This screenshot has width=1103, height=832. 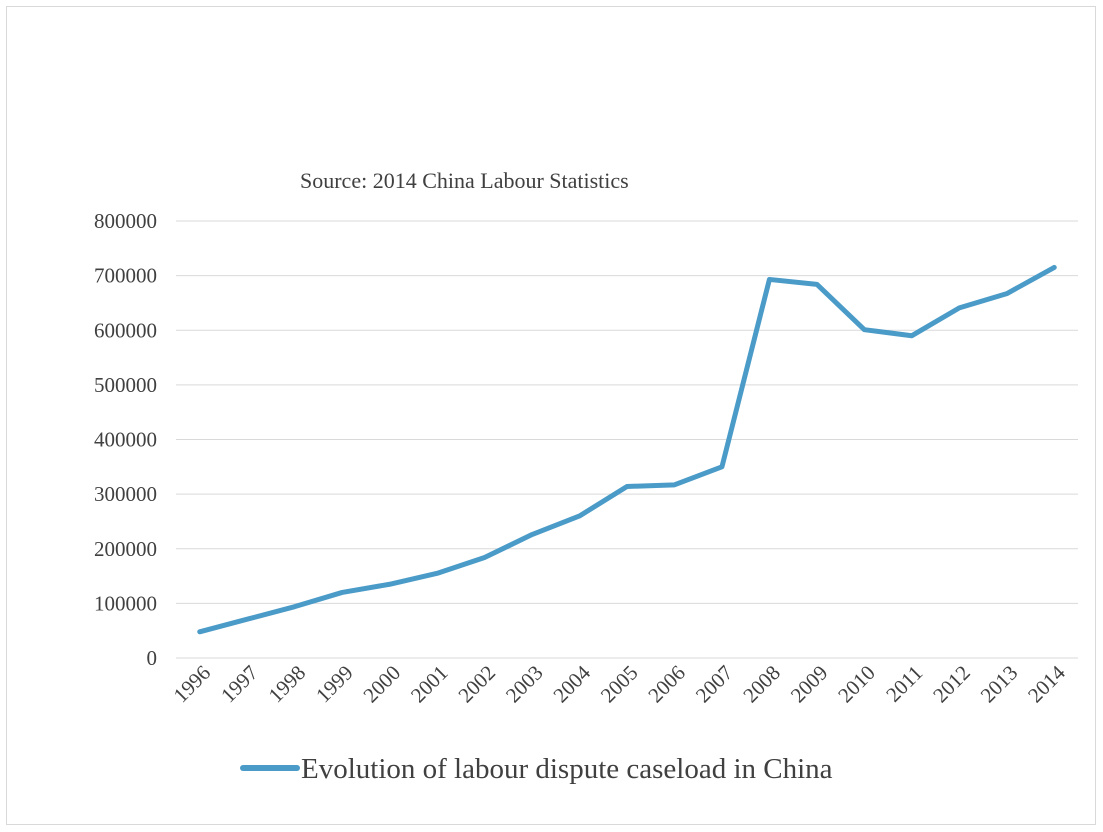 I want to click on x-tick-label: 2011, so click(x=904, y=684).